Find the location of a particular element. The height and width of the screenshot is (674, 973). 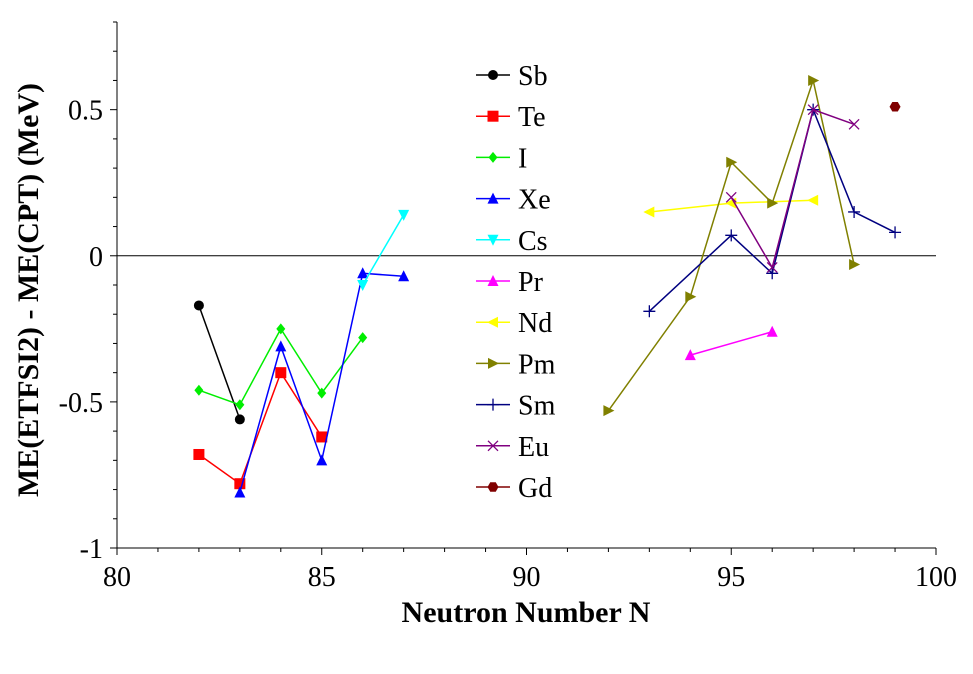

legend-marker-nd is located at coordinates (492, 322).